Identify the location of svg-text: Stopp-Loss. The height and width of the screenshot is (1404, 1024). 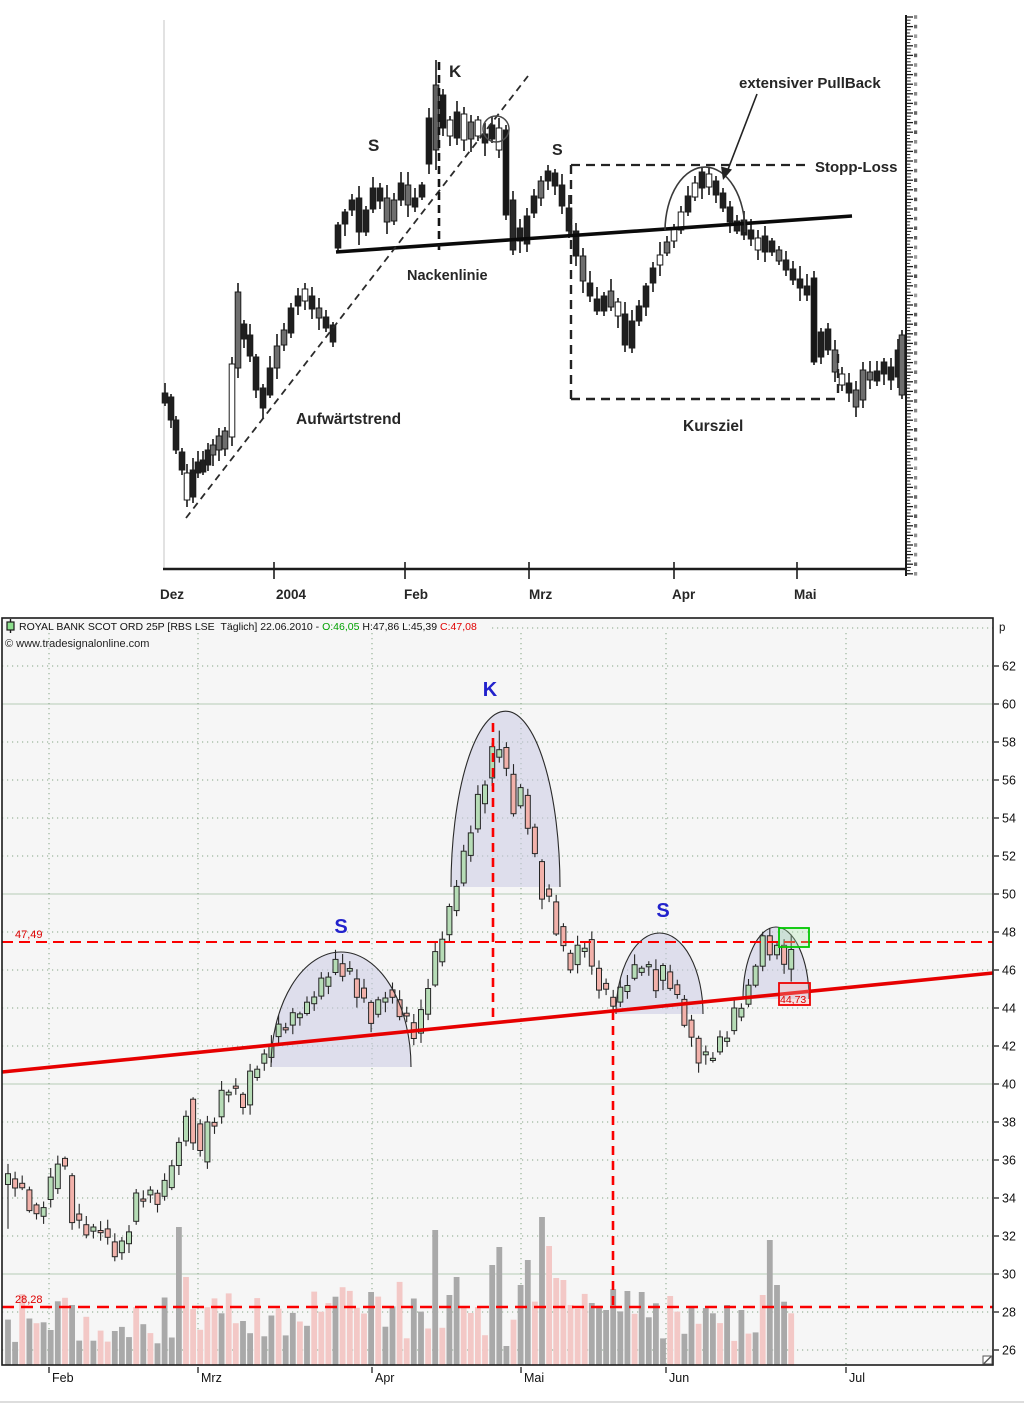
(856, 167).